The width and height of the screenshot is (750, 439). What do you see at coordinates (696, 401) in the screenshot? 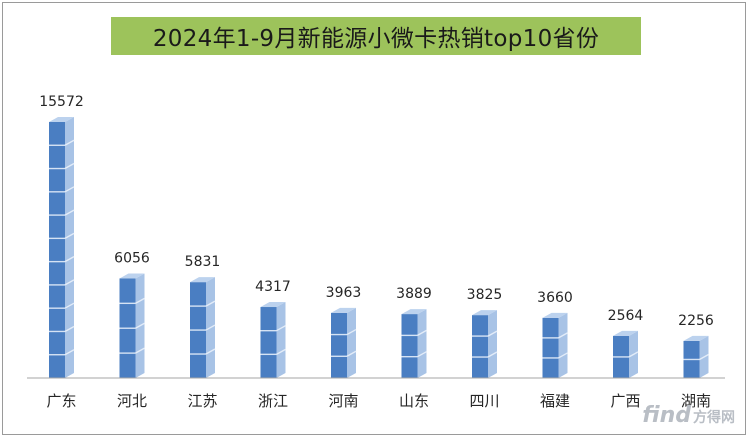
I see `category-label: 湖南` at bounding box center [696, 401].